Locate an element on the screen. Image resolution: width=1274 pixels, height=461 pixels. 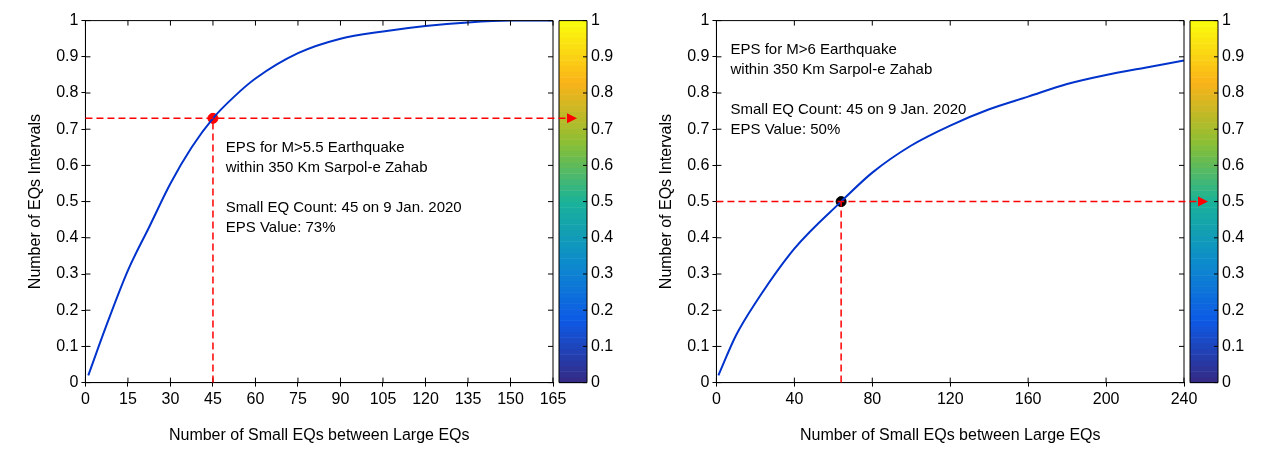
x-tick-label: 45 is located at coordinates (213, 398).